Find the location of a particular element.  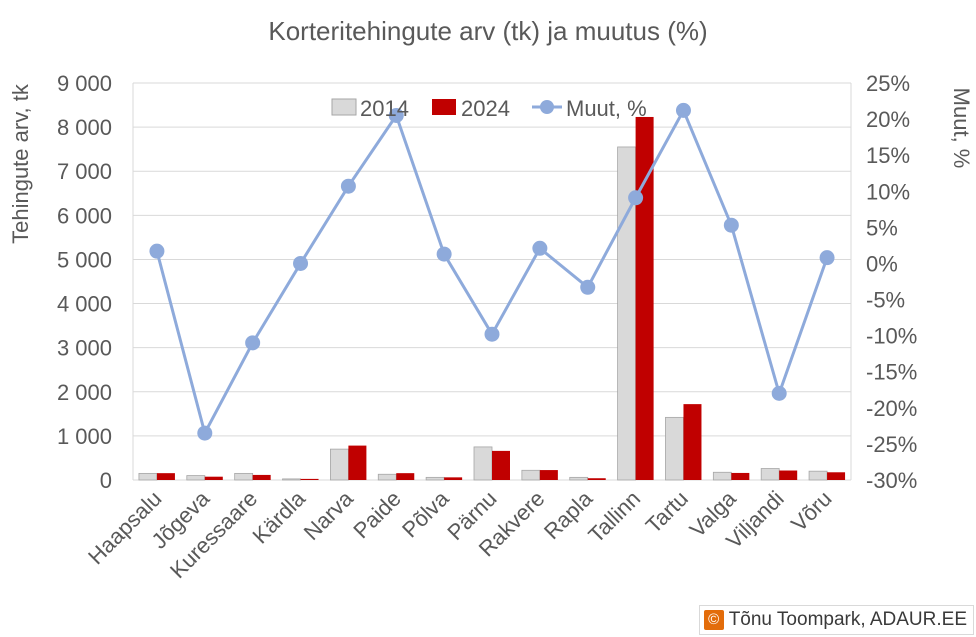

legend-swatch-2024 is located at coordinates (444, 107).